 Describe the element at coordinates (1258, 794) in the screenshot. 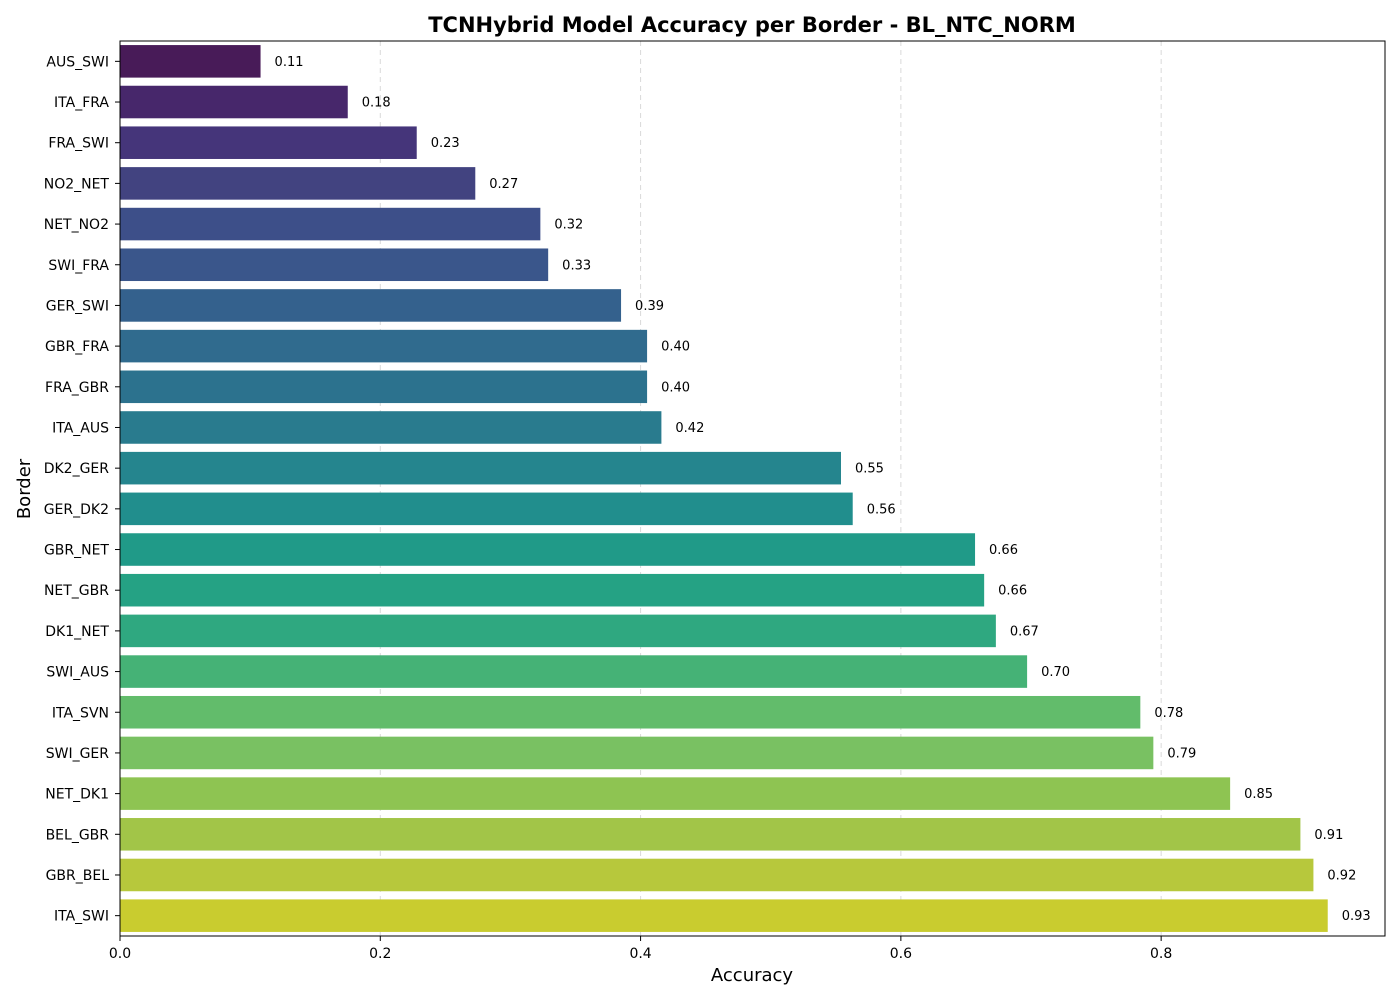

I see `data-label: 0.85` at that location.